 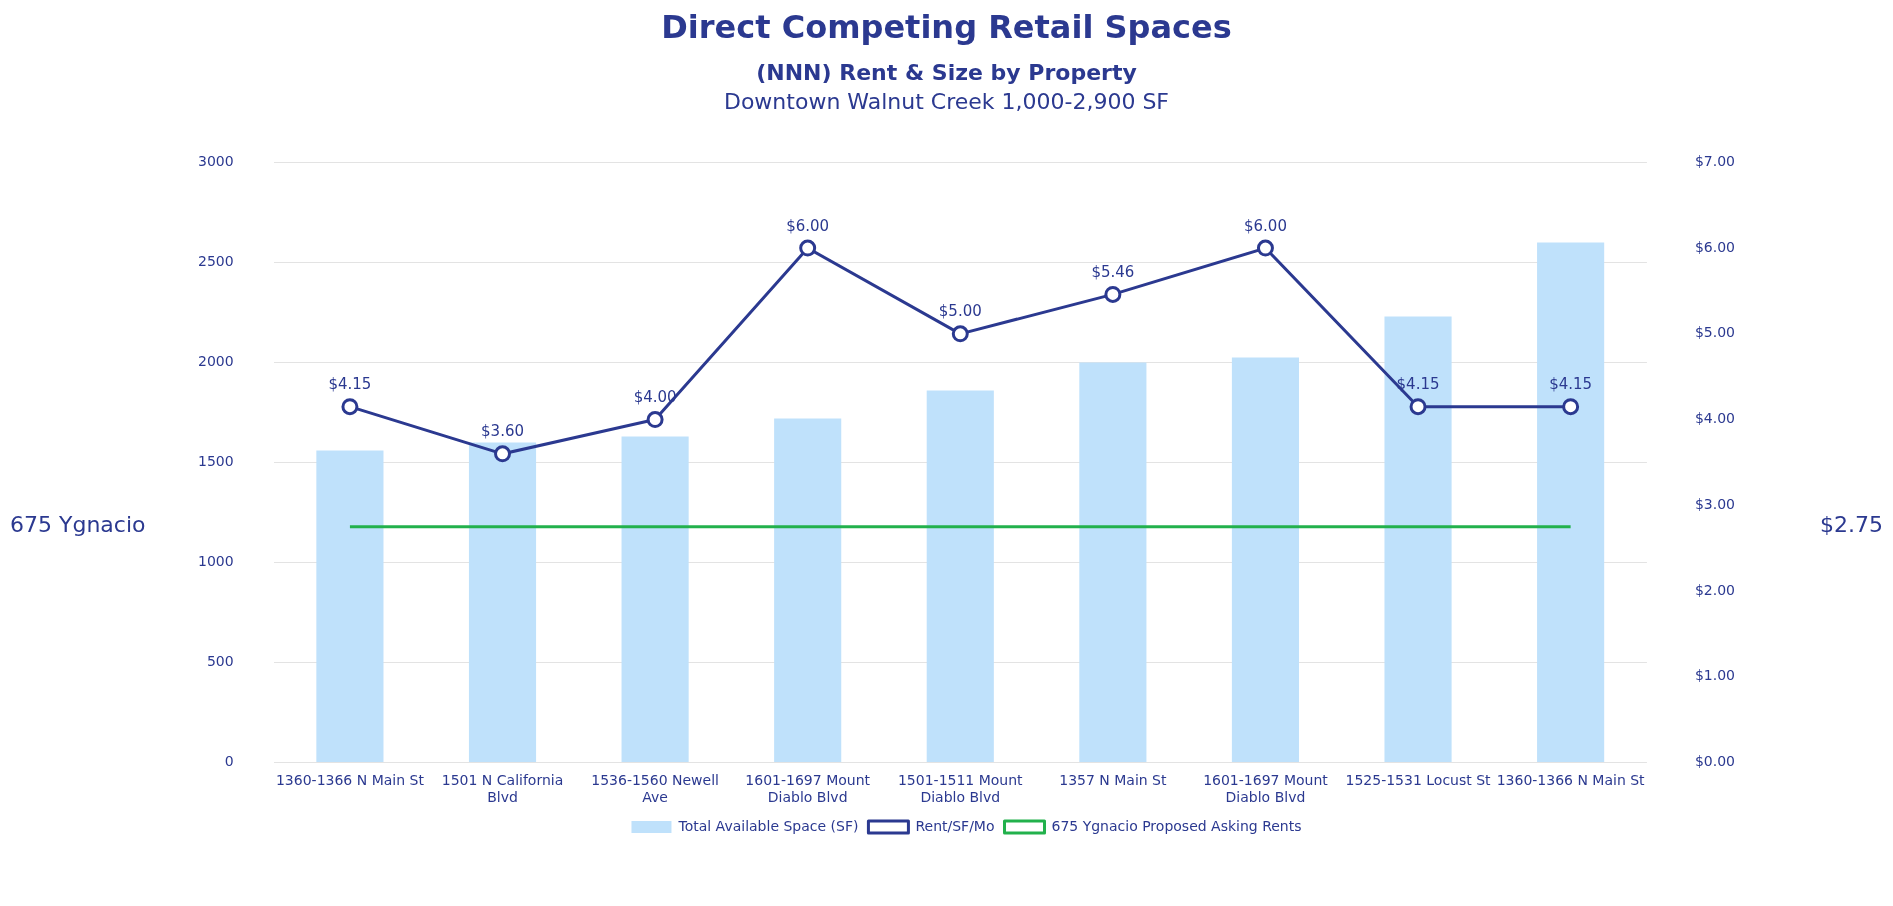 I want to click on y-tick-label: 2500, so click(x=215, y=261).